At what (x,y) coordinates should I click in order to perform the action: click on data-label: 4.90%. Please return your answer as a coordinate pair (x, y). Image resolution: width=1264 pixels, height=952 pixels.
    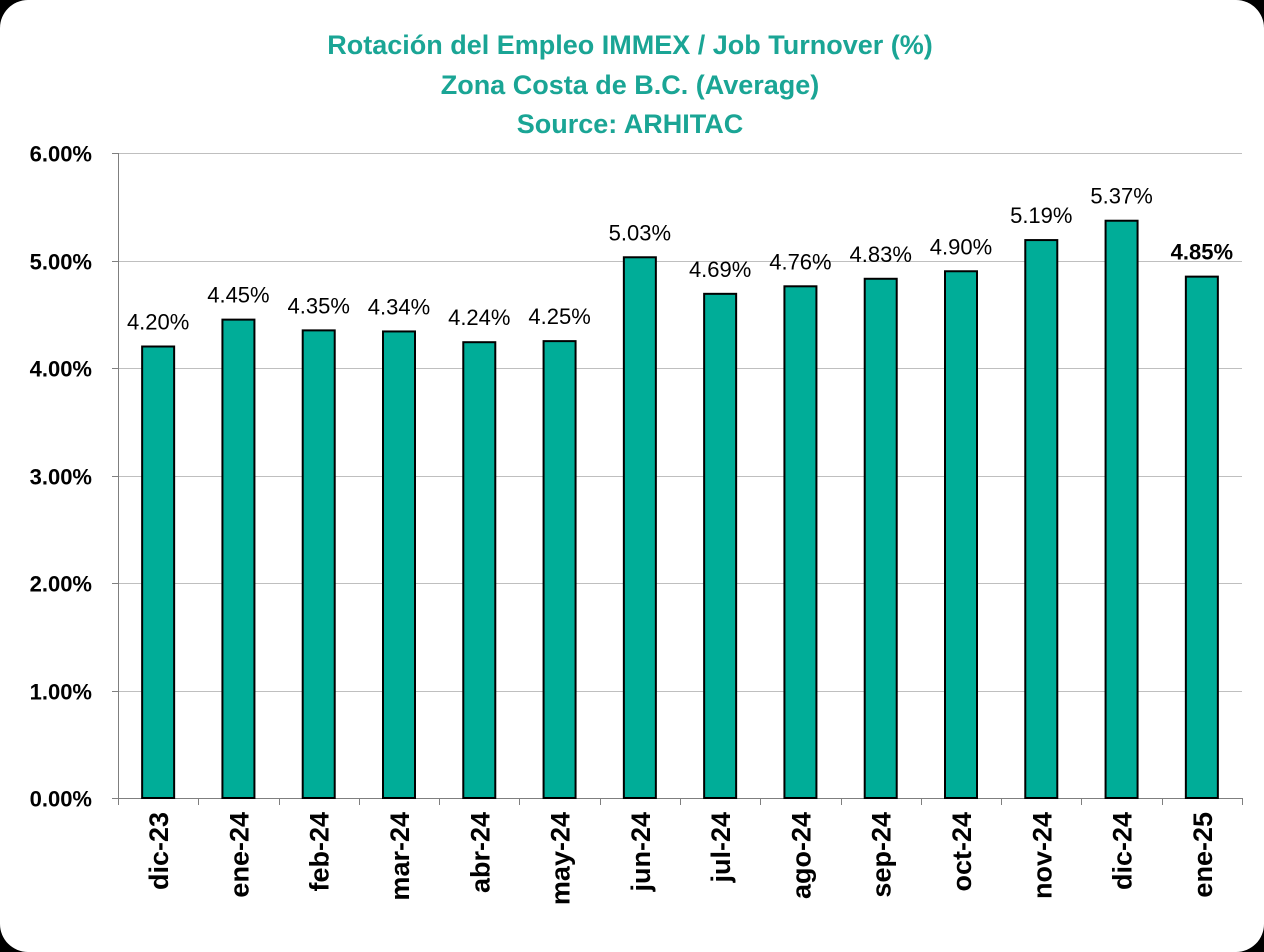
    Looking at the image, I should click on (961, 246).